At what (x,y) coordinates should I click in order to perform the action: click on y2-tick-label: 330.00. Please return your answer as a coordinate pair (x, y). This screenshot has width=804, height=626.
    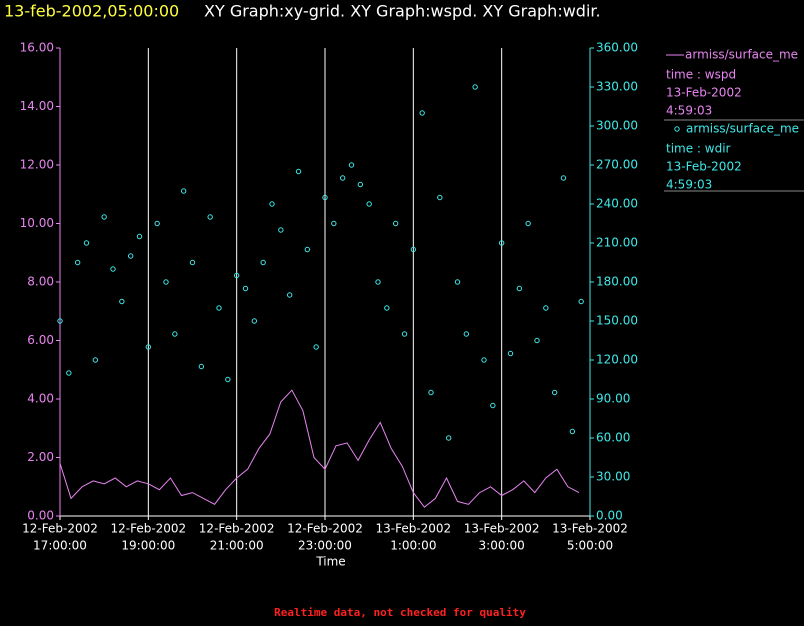
    Looking at the image, I should click on (617, 87).